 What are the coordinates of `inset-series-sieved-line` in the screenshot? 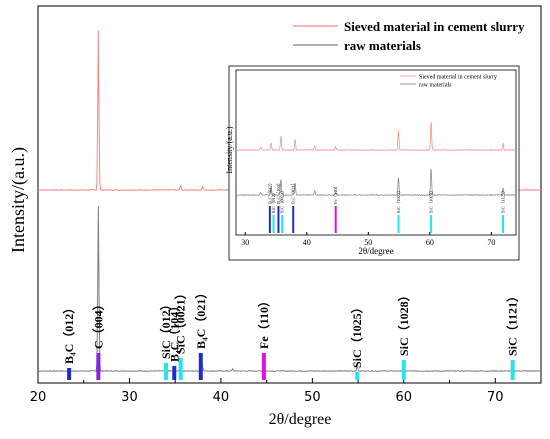 It's located at (376, 136).